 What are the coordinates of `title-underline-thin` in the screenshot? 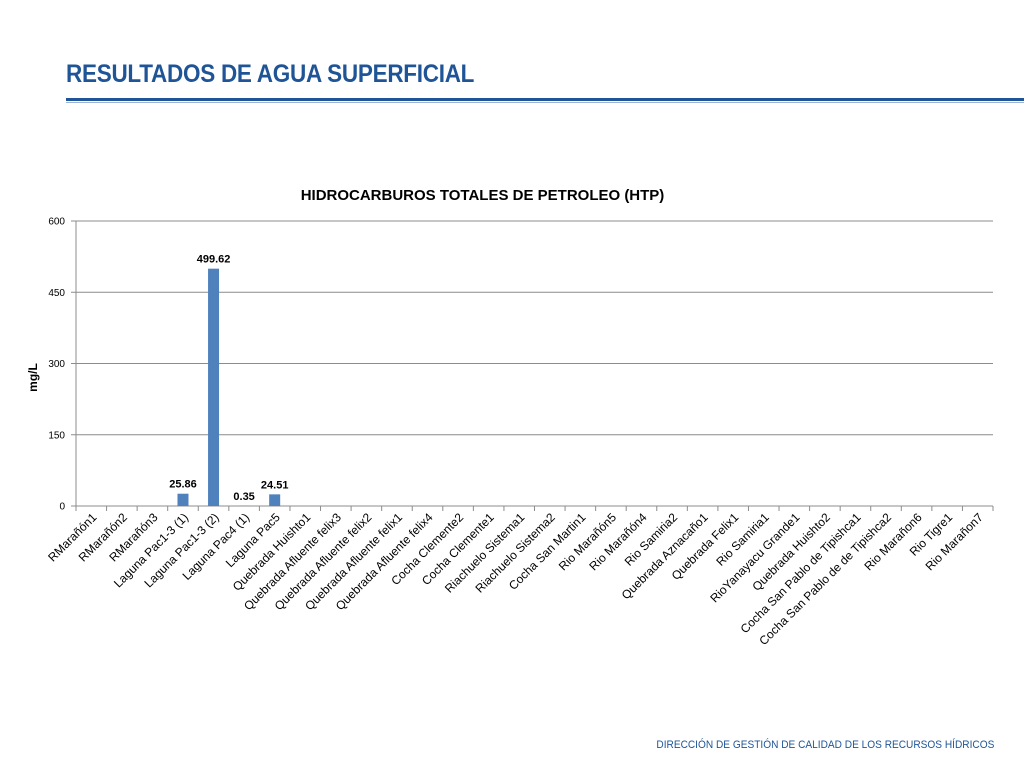 It's located at (545, 102).